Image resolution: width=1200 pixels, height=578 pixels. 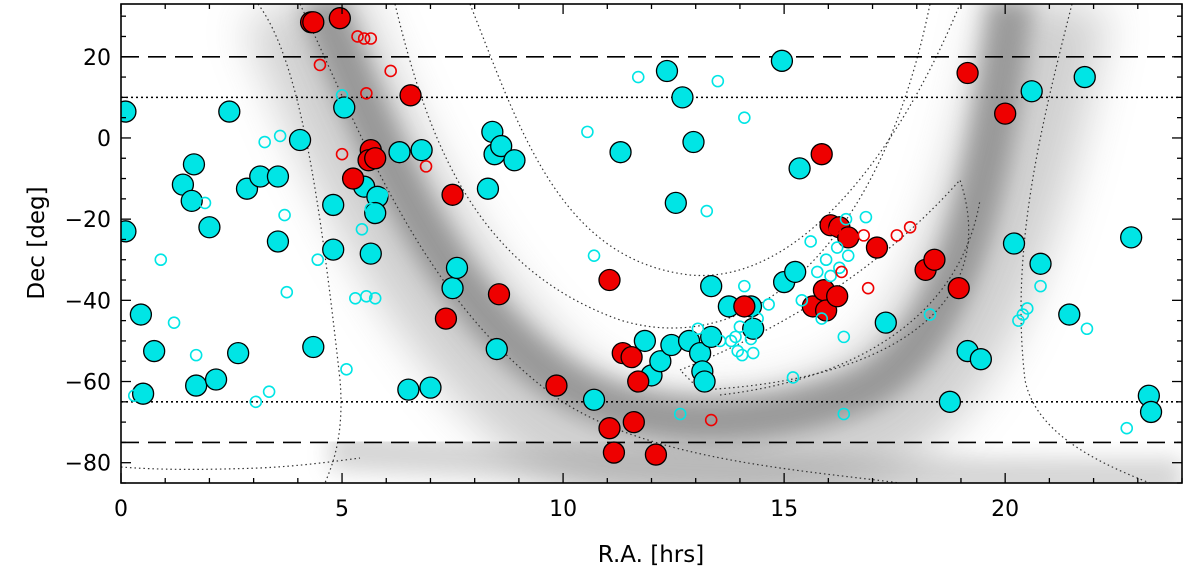 I want to click on y-tick-label: −20, so click(x=88, y=220).